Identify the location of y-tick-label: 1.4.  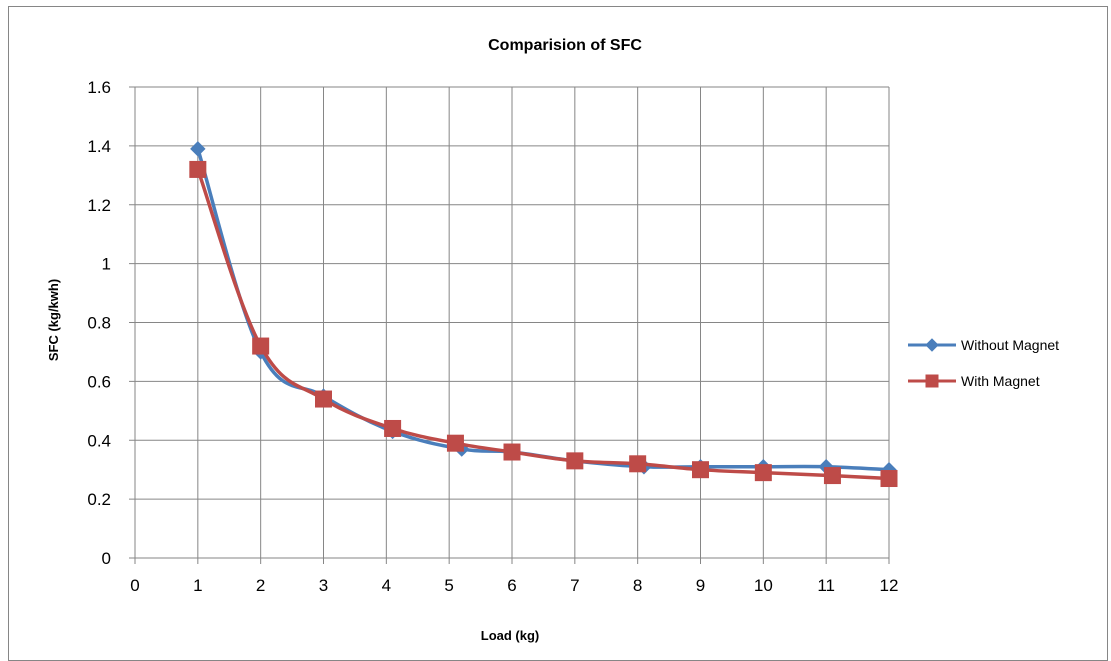
(99, 146).